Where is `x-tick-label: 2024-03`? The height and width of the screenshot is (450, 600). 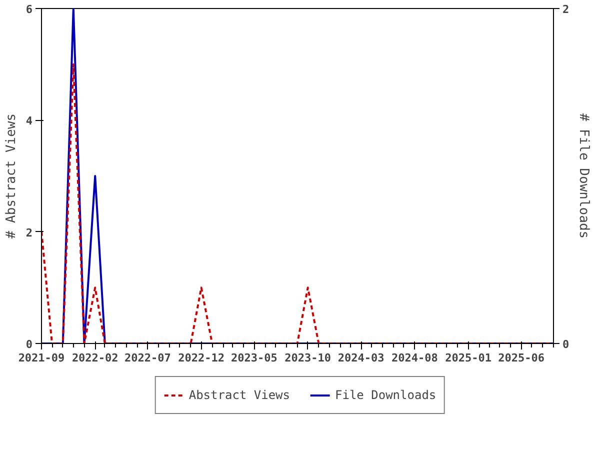
x-tick-label: 2024-03 is located at coordinates (361, 358).